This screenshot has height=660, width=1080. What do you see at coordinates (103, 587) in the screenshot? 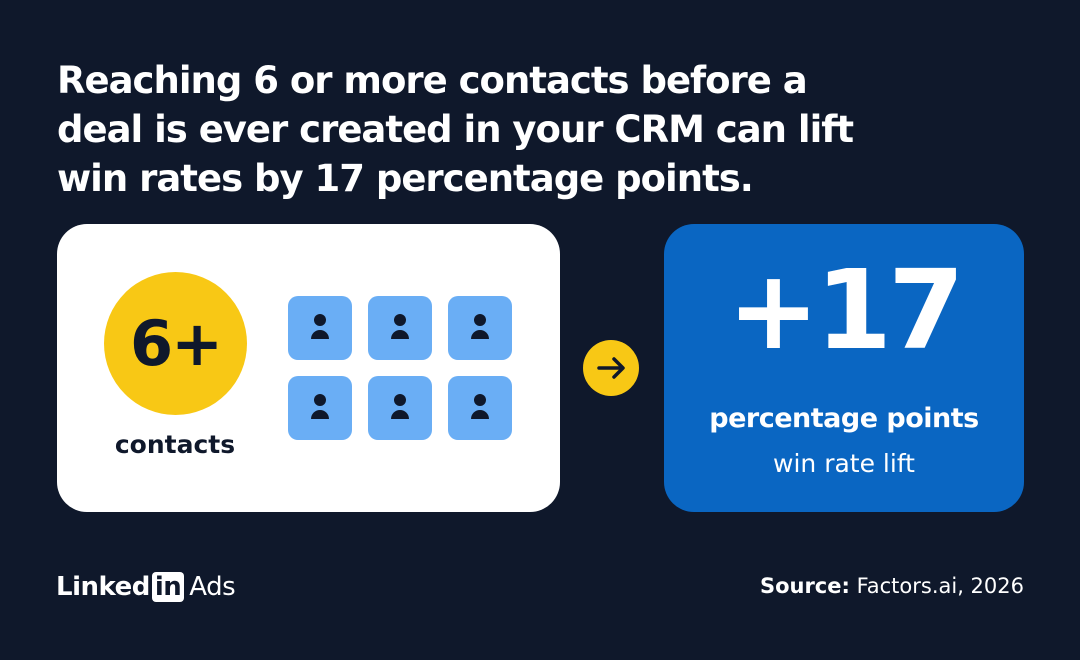
I see `brand-linked: Linked` at bounding box center [103, 587].